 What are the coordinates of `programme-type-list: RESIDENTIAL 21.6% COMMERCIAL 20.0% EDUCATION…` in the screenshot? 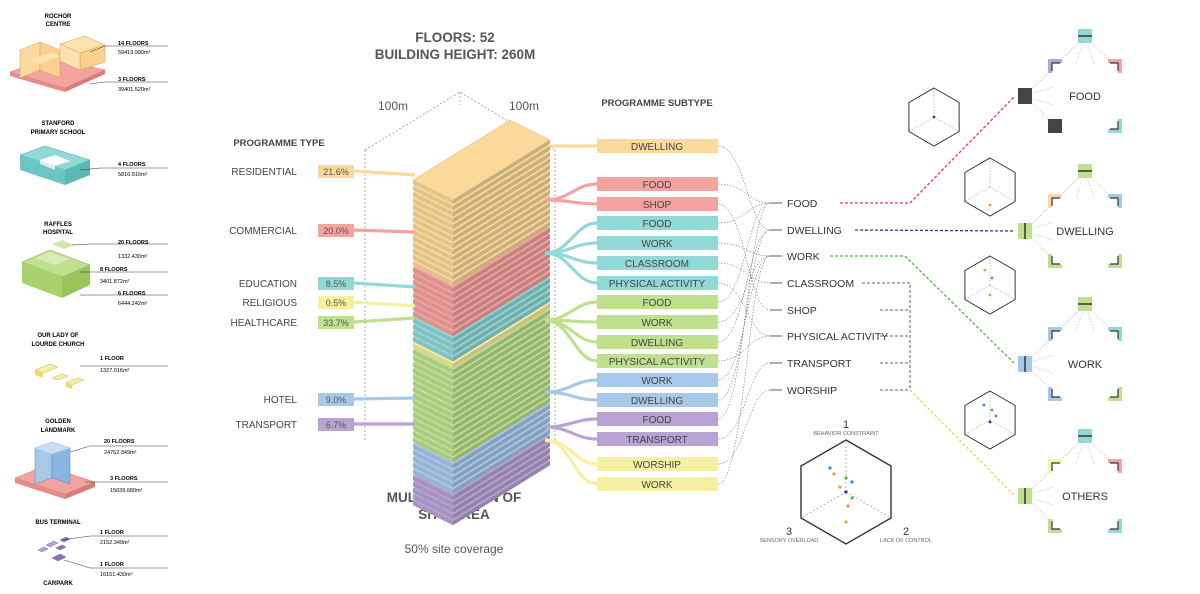 It's located at (291, 298).